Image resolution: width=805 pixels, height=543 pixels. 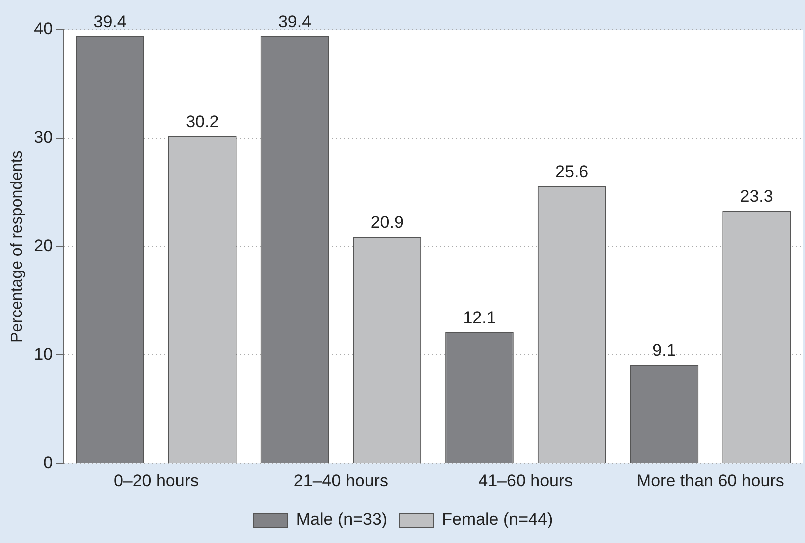 What do you see at coordinates (44, 138) in the screenshot?
I see `y-tick-label: 30` at bounding box center [44, 138].